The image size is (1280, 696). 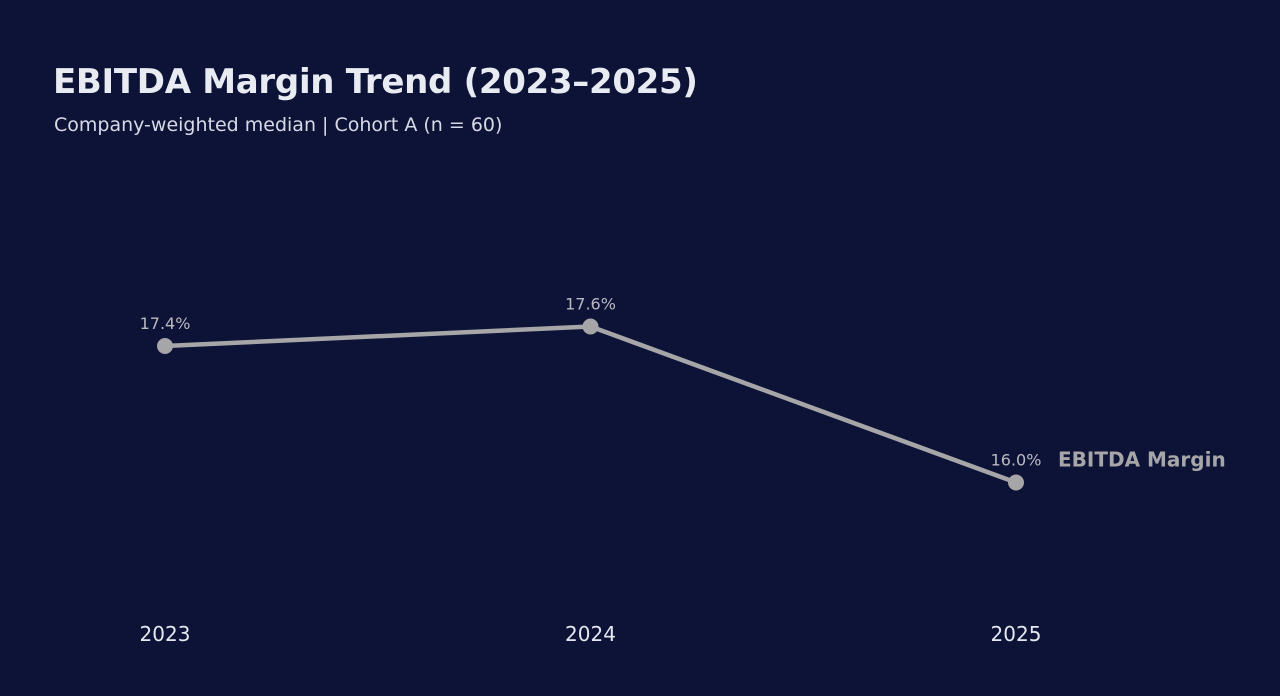 What do you see at coordinates (165, 346) in the screenshot?
I see `data-point-2023` at bounding box center [165, 346].